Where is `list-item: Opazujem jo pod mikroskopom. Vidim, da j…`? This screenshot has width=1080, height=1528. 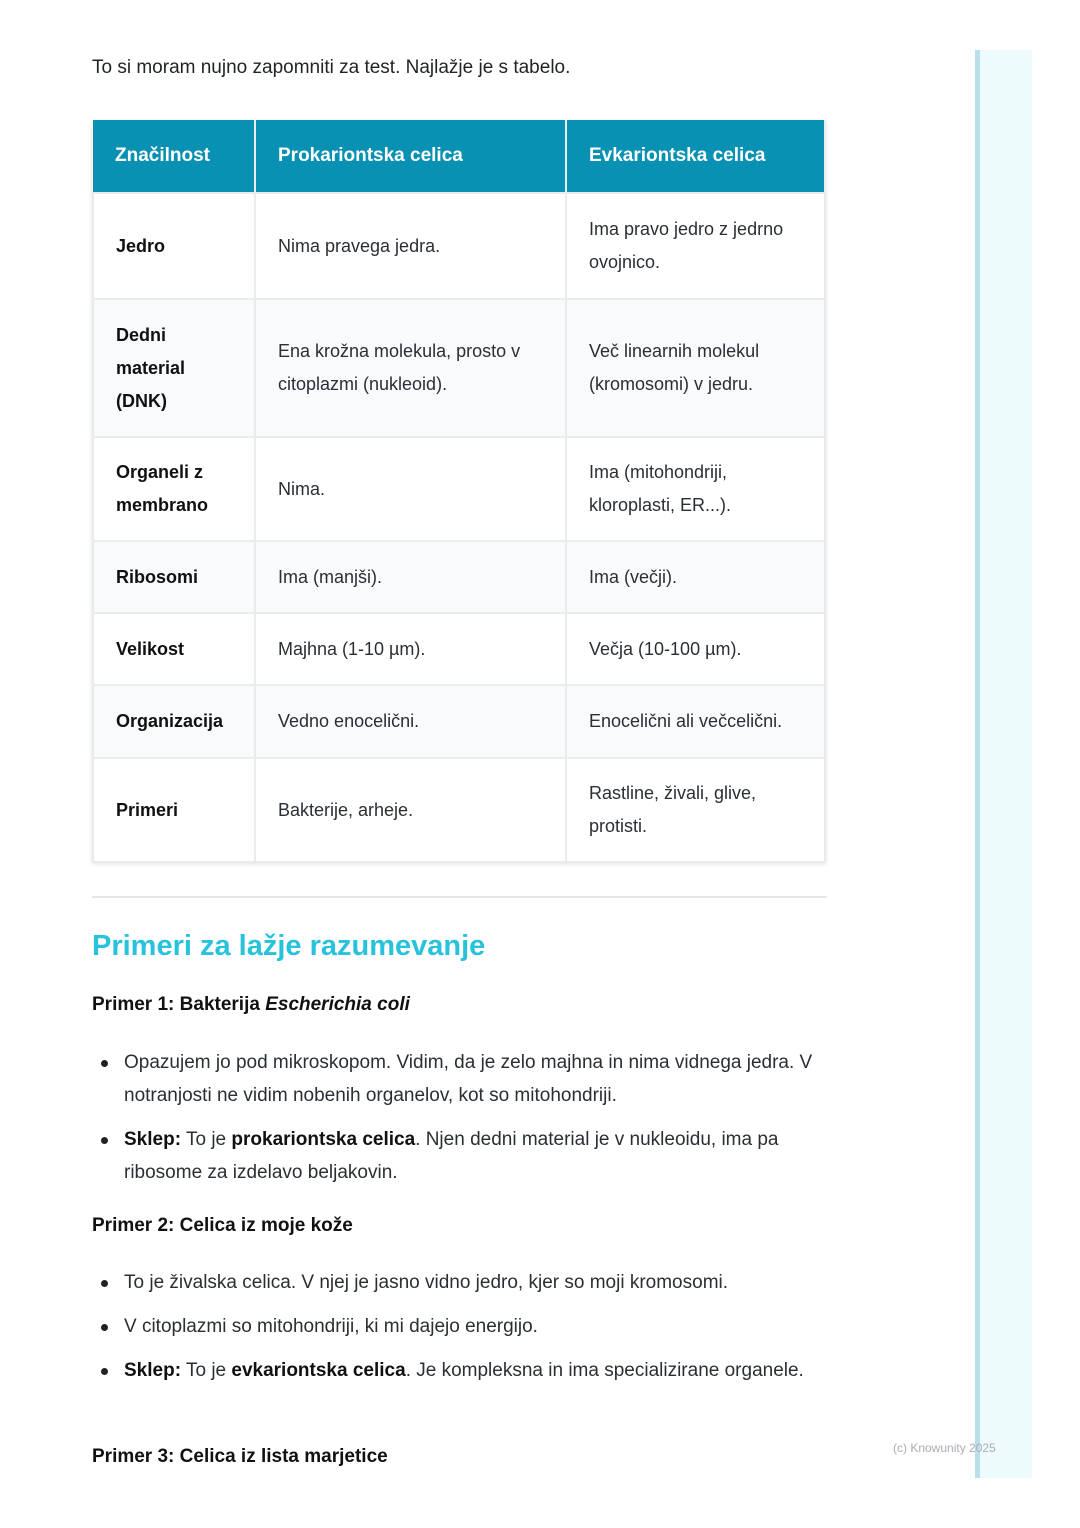 list-item: Opazujem jo pod mikroskopom. Vidim, da j… is located at coordinates (457, 1079).